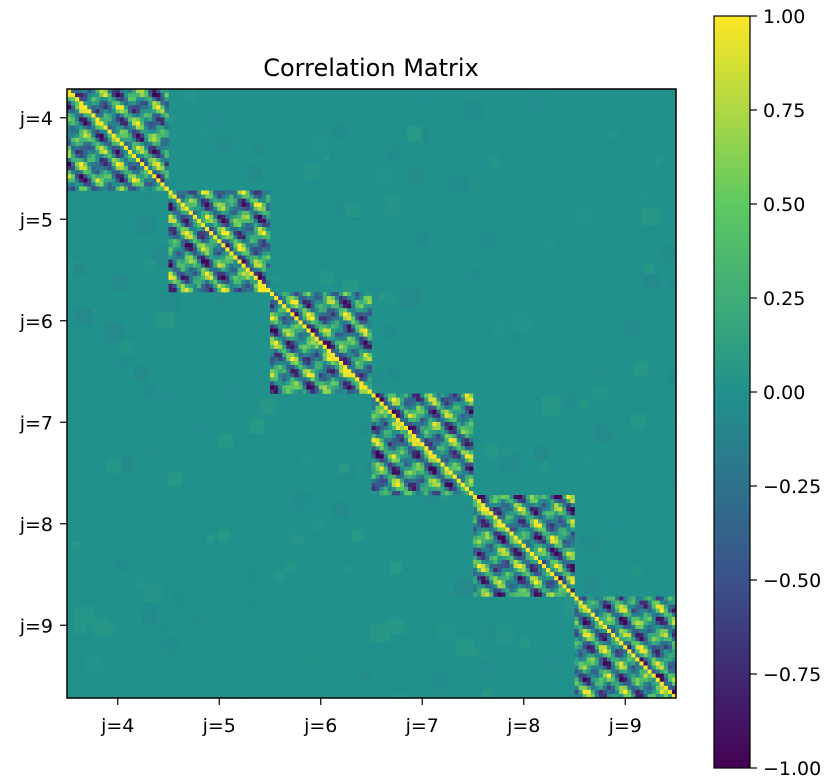  I want to click on colorbar-tick-label: −0.50, so click(792, 581).